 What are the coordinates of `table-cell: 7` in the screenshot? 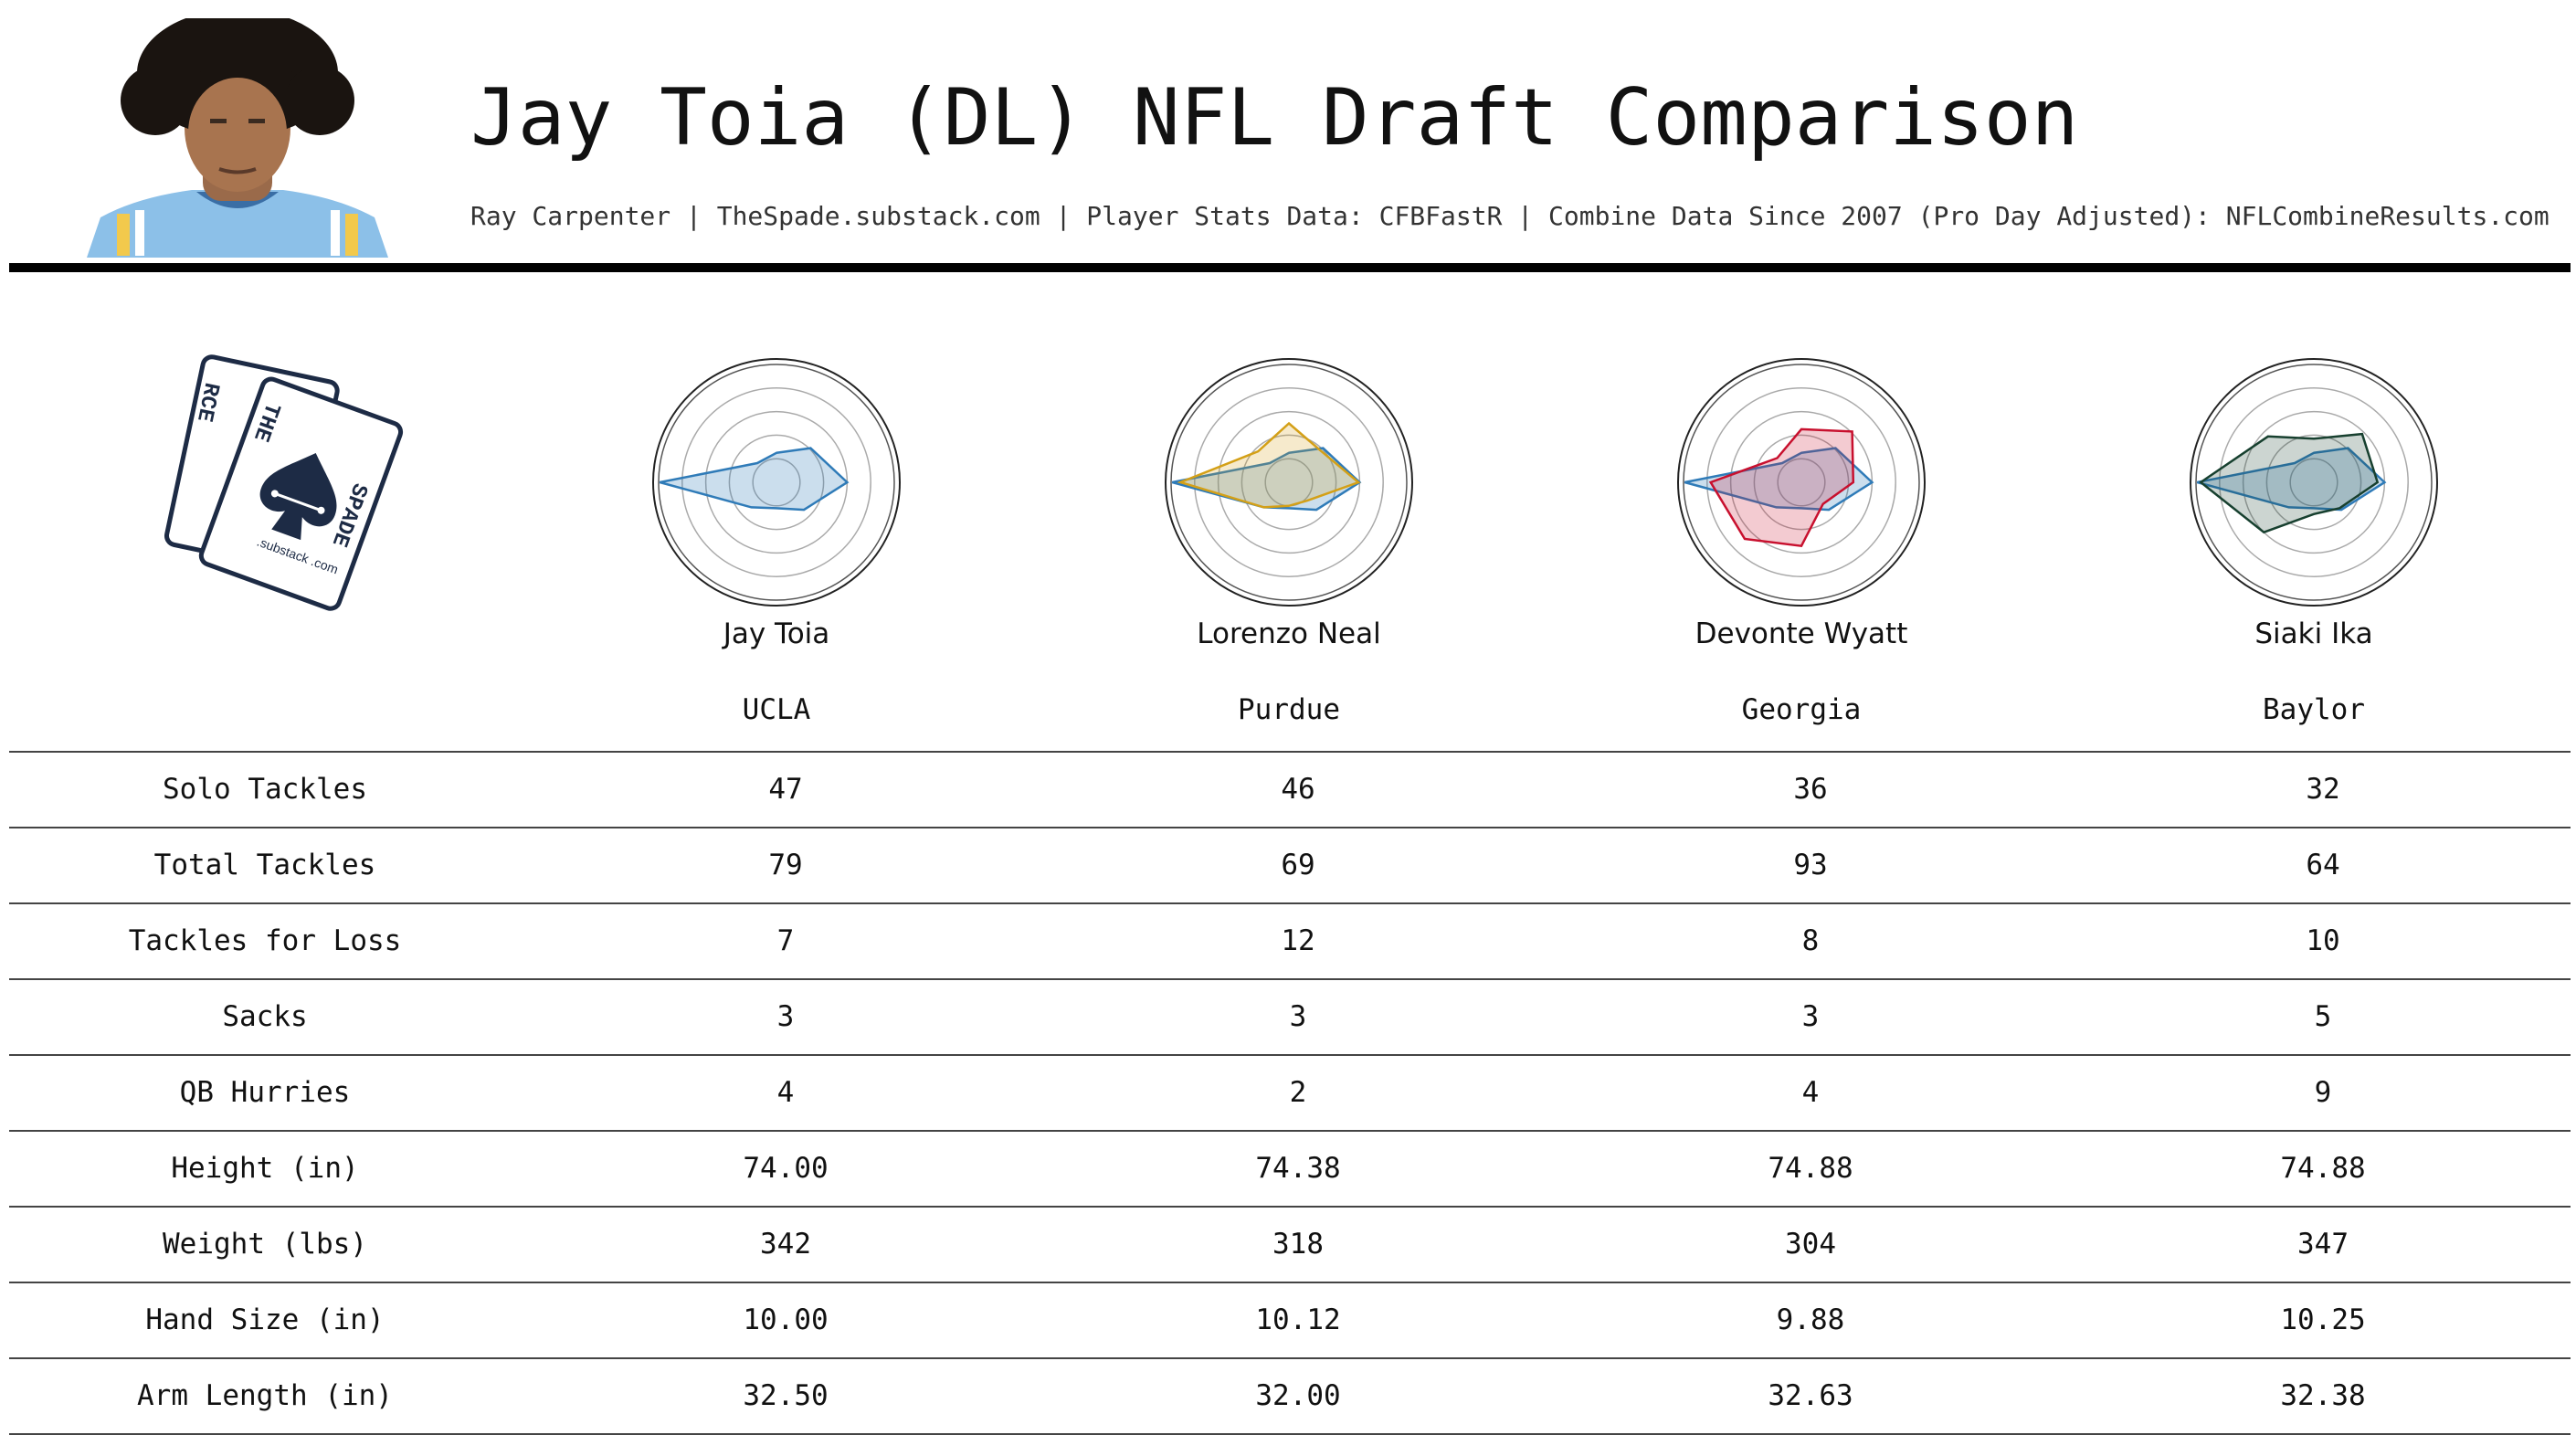 It's located at (785, 940).